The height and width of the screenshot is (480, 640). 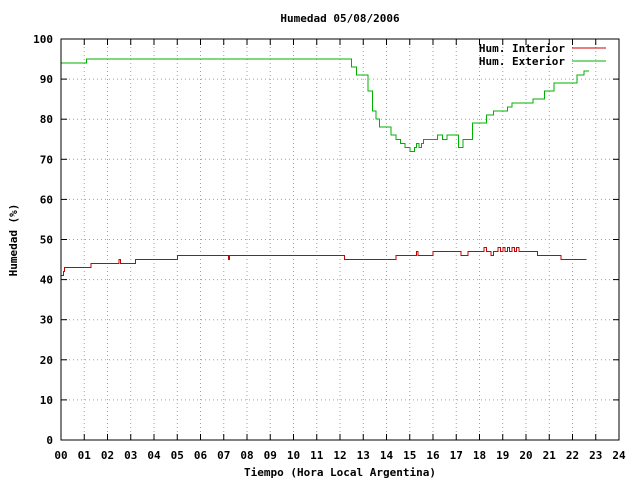 I want to click on x-tick-label: 16, so click(x=433, y=455).